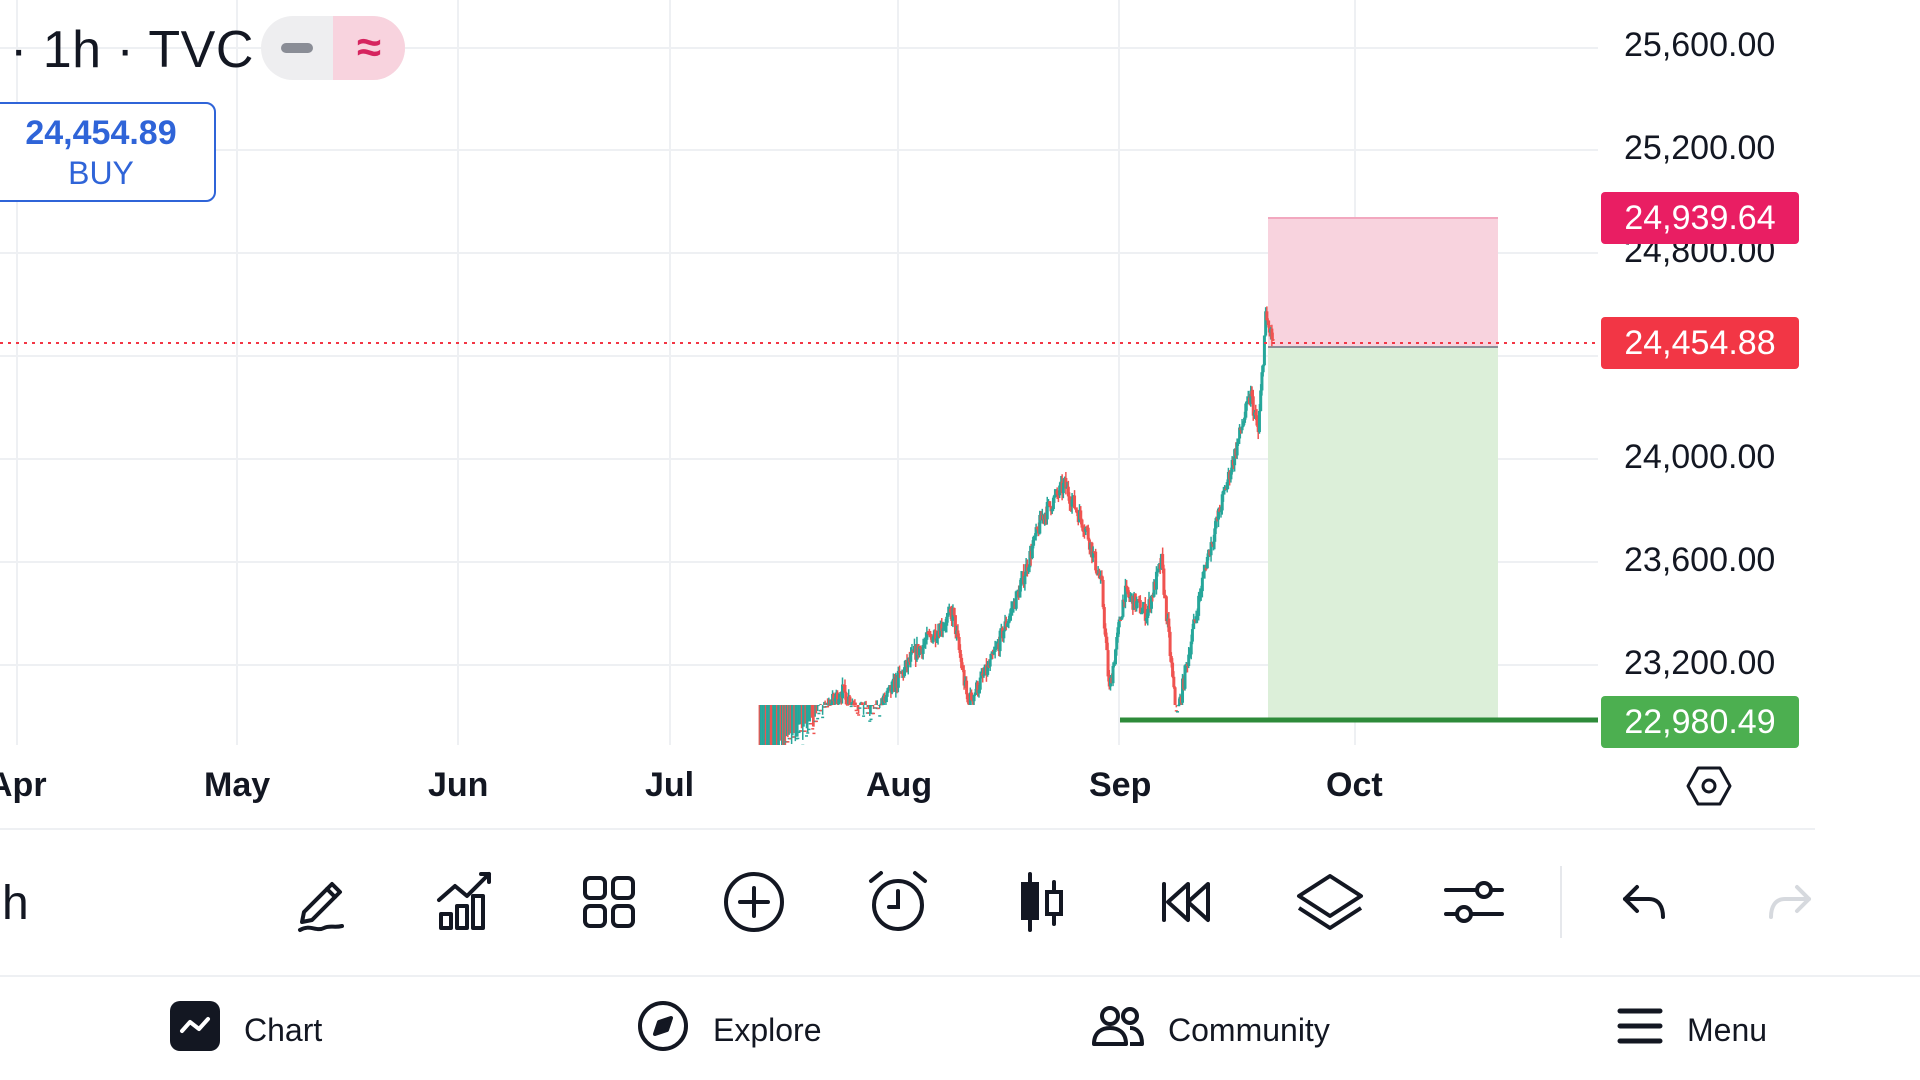 This screenshot has height=1080, width=1920. Describe the element at coordinates (729, 1030) in the screenshot. I see `nav-explore: Explore` at that location.